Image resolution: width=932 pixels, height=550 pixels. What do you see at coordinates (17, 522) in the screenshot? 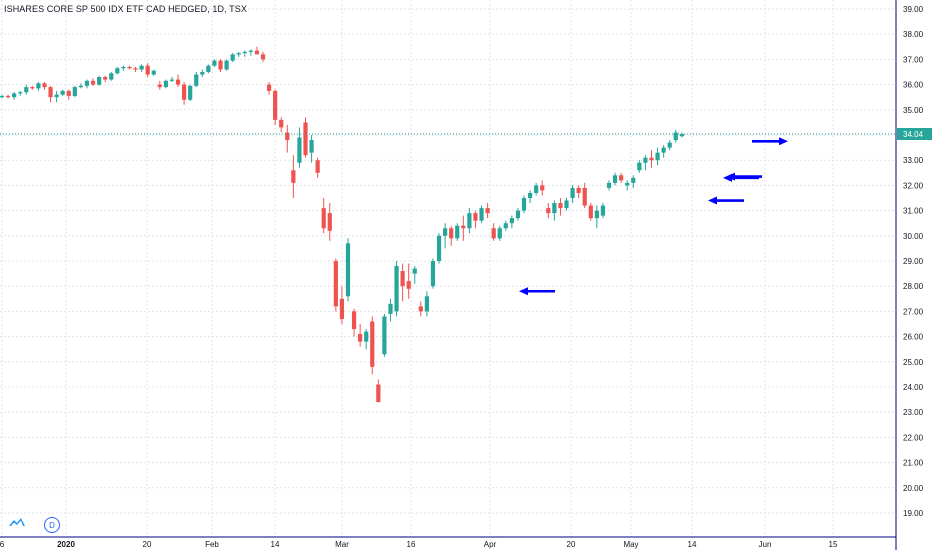
I see `tradingview-logo-icon` at bounding box center [17, 522].